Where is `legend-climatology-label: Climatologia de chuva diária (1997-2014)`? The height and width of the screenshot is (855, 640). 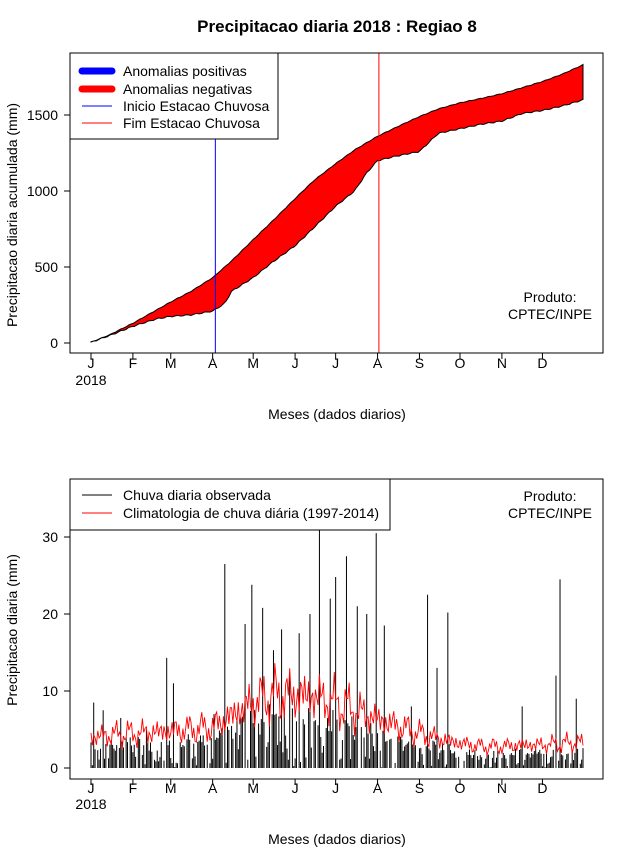
legend-climatology-label: Climatologia de chuva diária (1997-2014) is located at coordinates (251, 513).